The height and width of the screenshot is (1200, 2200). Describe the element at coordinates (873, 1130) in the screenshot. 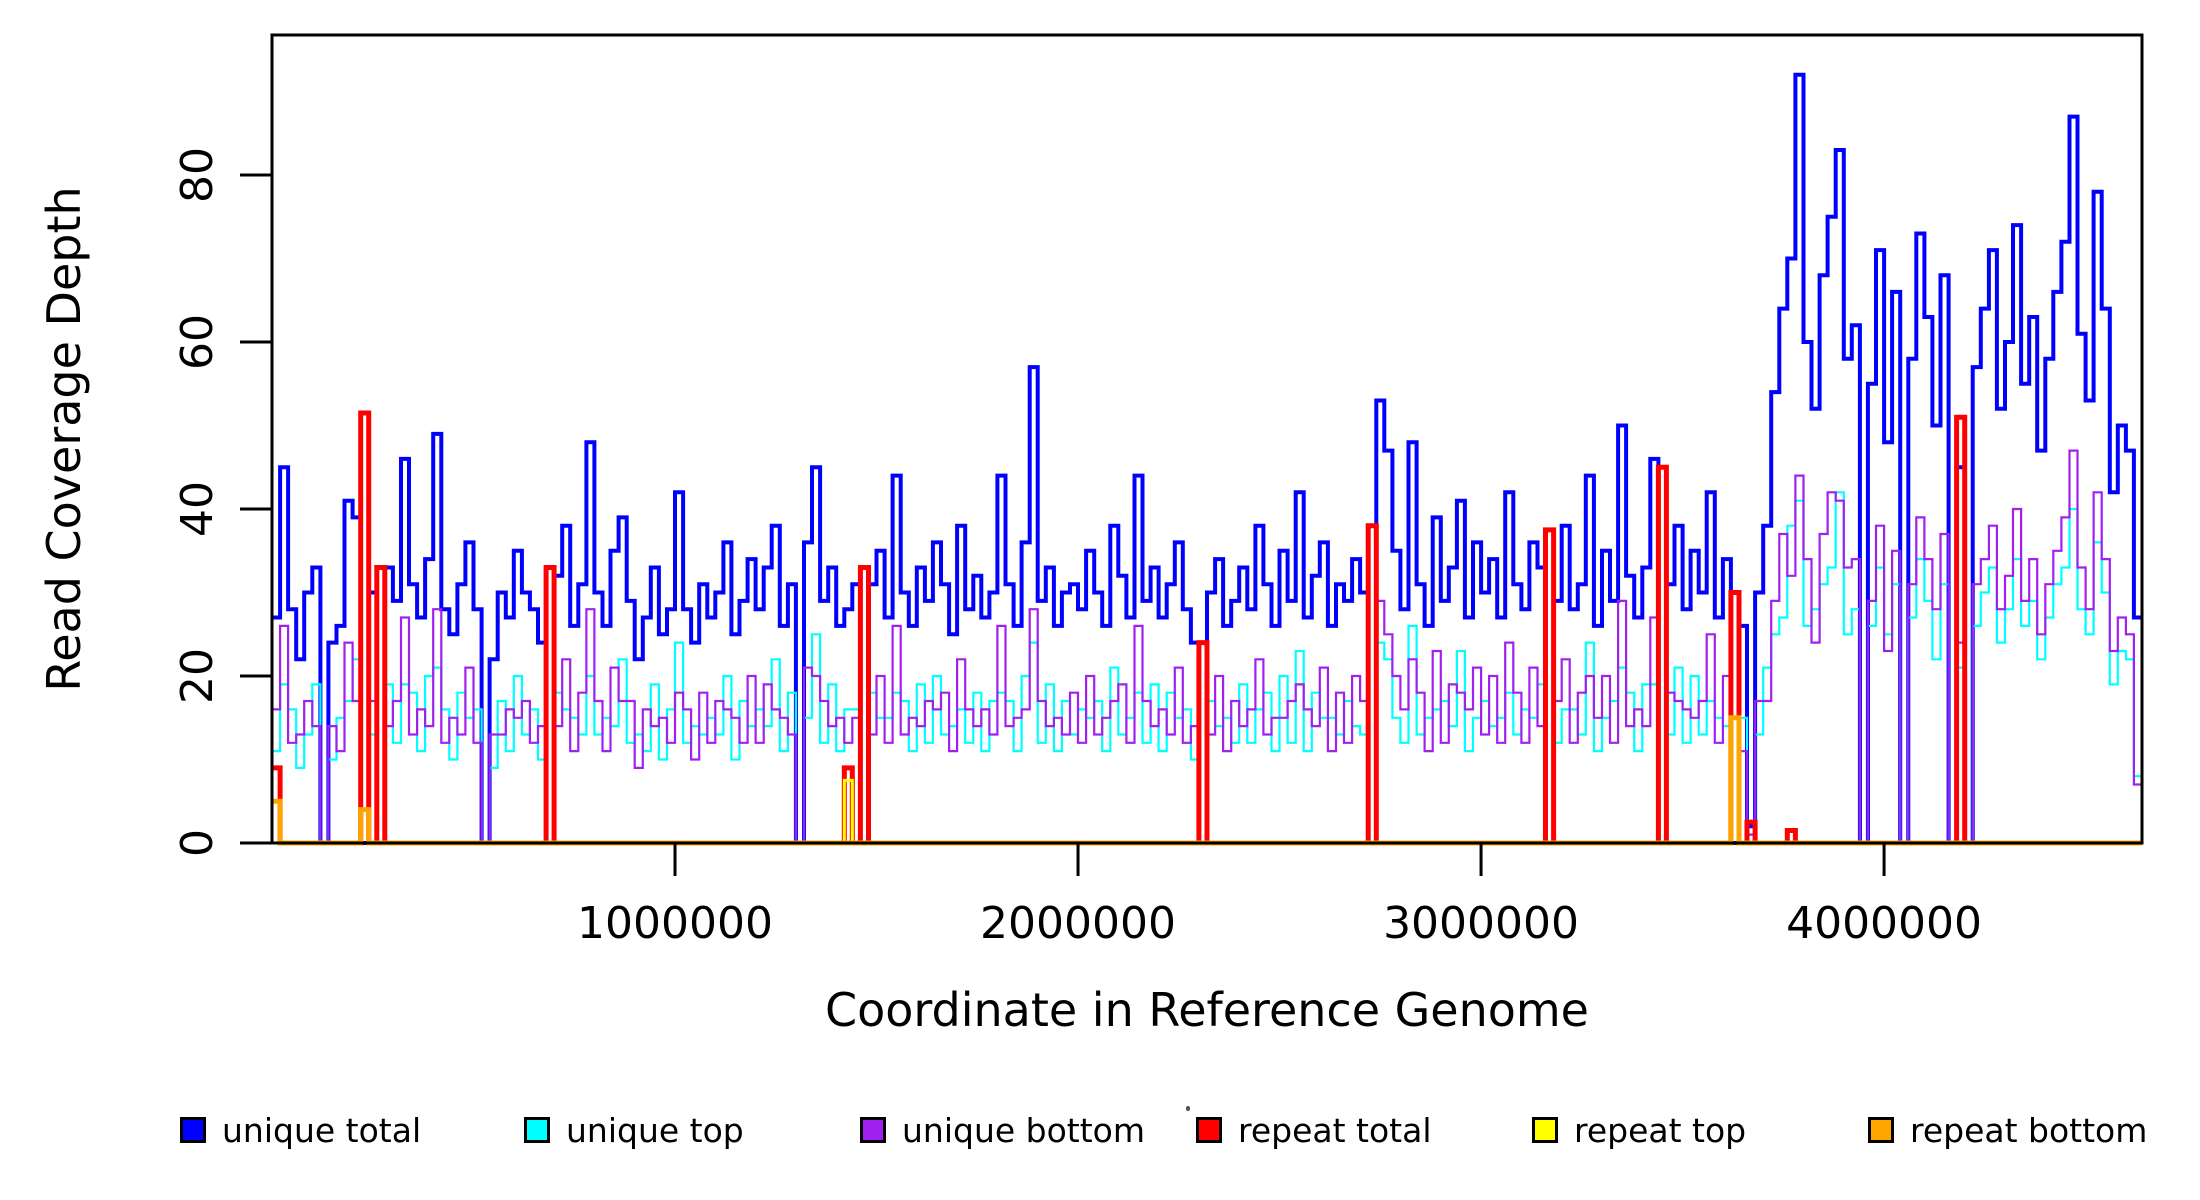

I see `legend-swatch-unique-bottom` at that location.